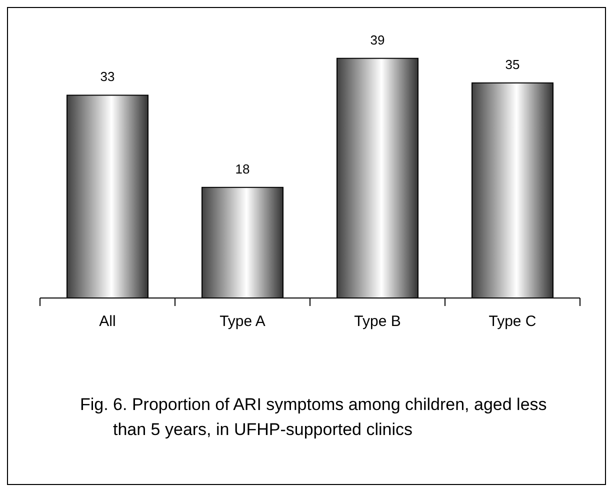  Describe the element at coordinates (512, 321) in the screenshot. I see `x-tick-label: Type C` at that location.